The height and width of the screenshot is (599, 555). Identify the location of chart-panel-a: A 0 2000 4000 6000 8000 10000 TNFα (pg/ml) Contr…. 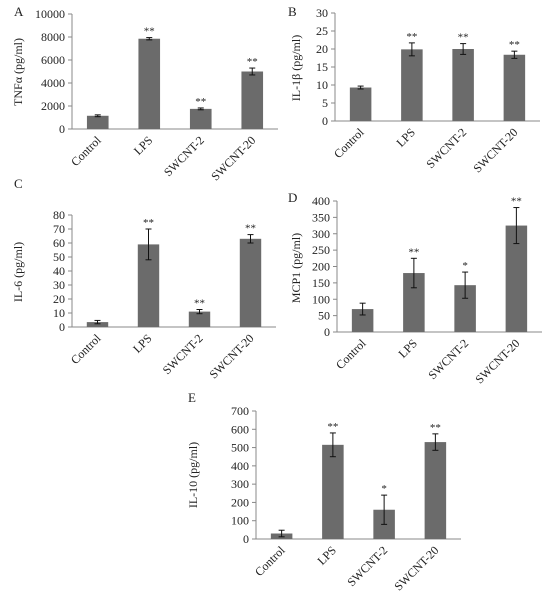
(144, 93).